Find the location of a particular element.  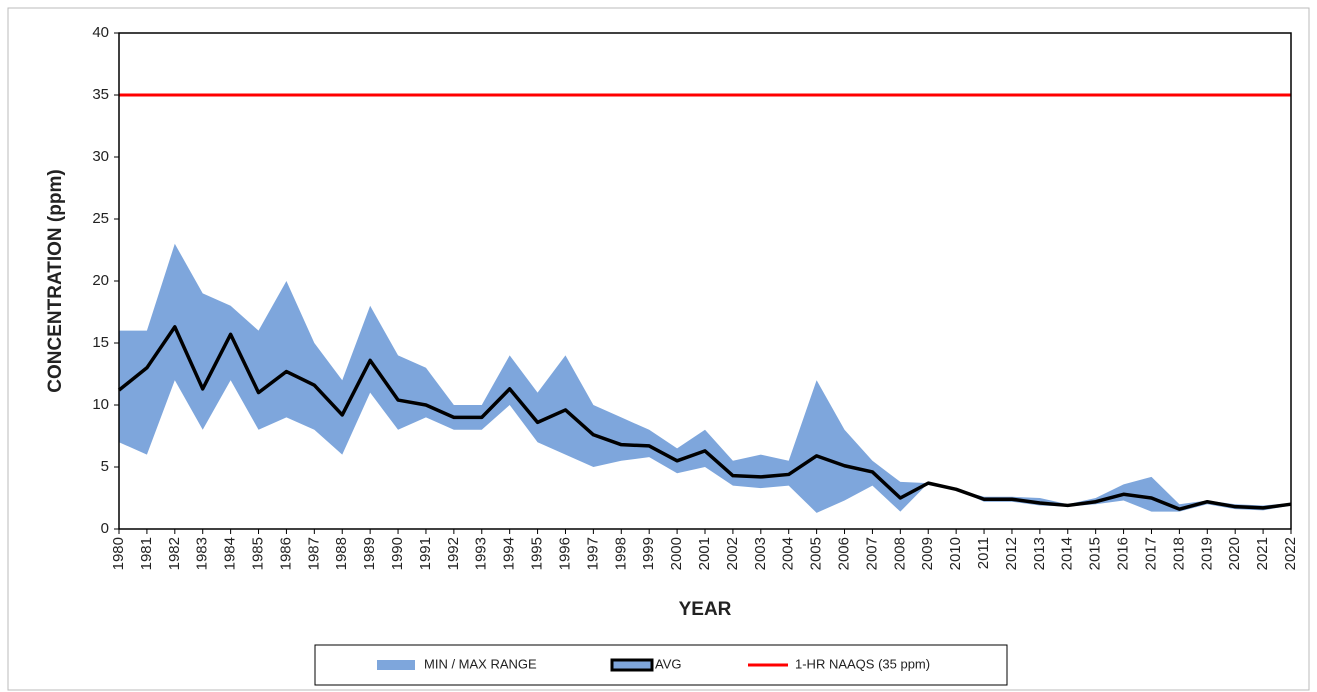

x-tick-label: 1994 is located at coordinates (509, 553).